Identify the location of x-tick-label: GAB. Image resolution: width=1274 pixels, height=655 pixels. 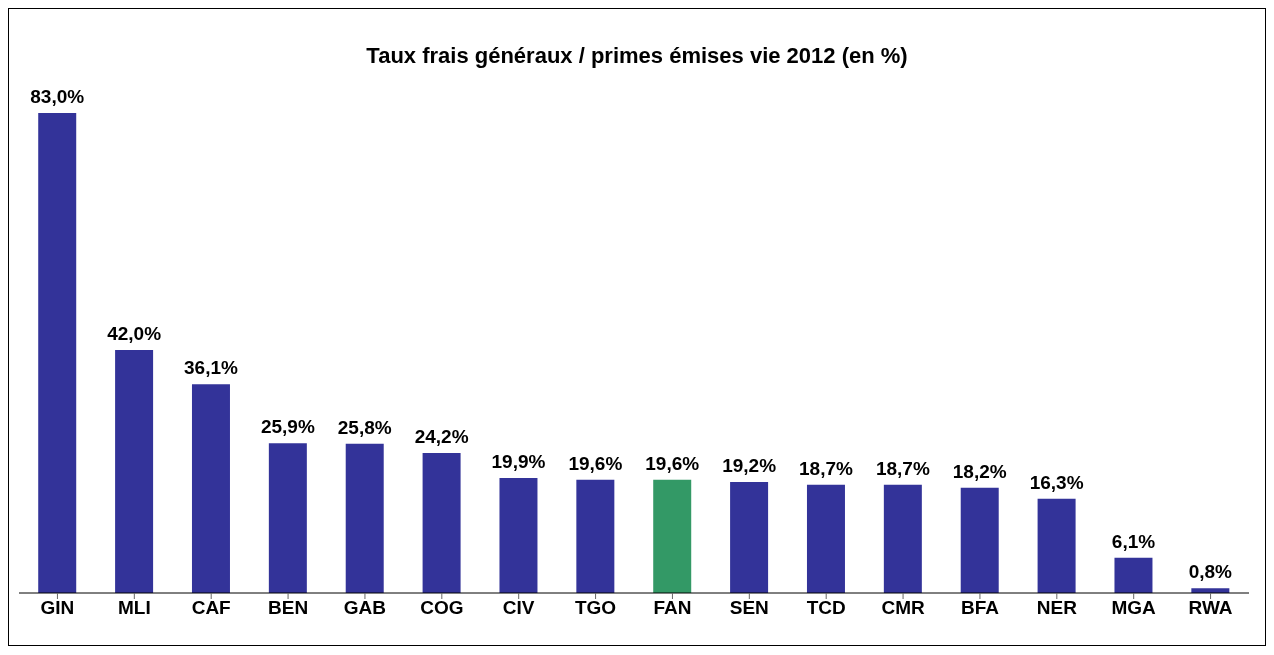
(365, 608).